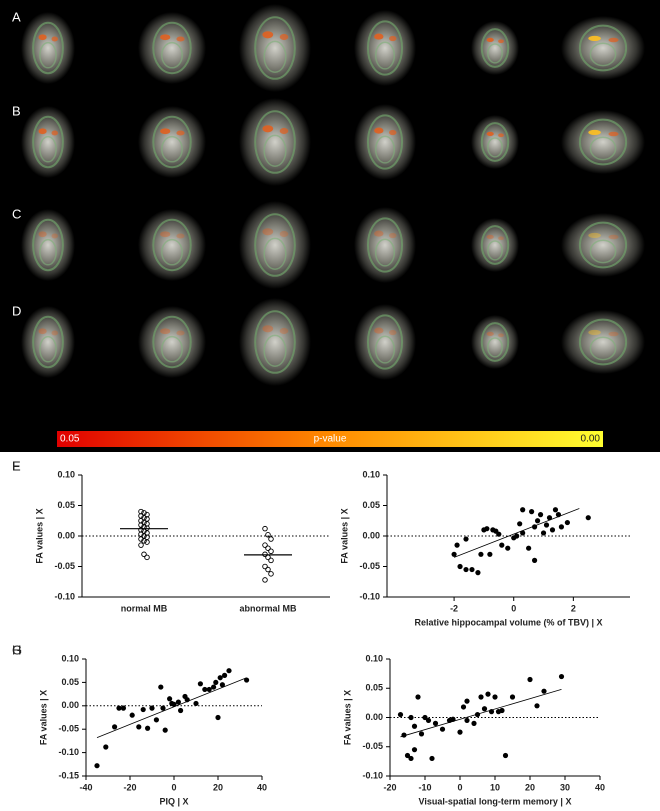 The image size is (660, 811). Describe the element at coordinates (16, 213) in the screenshot. I see `row-label: C` at that location.